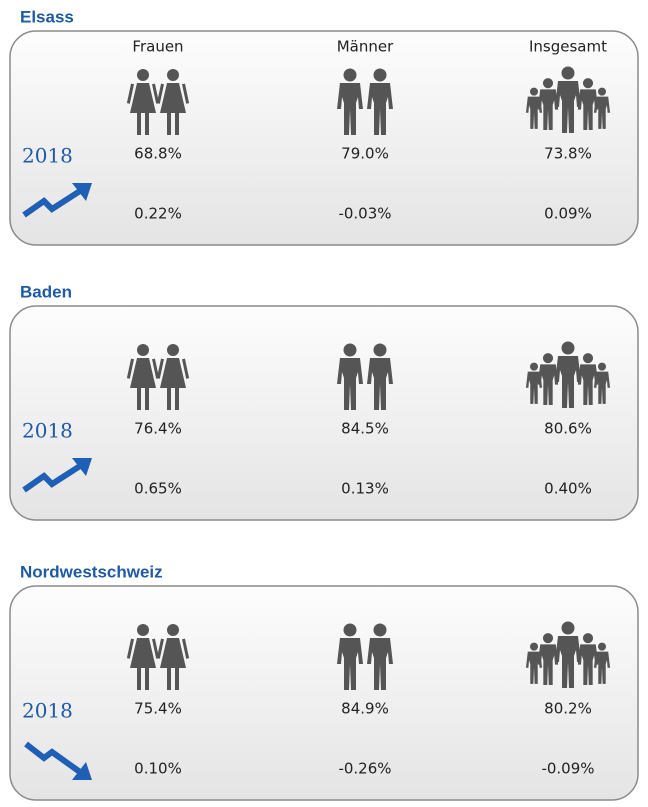 The image size is (648, 807). I want to click on change: 0.13%, so click(365, 489).